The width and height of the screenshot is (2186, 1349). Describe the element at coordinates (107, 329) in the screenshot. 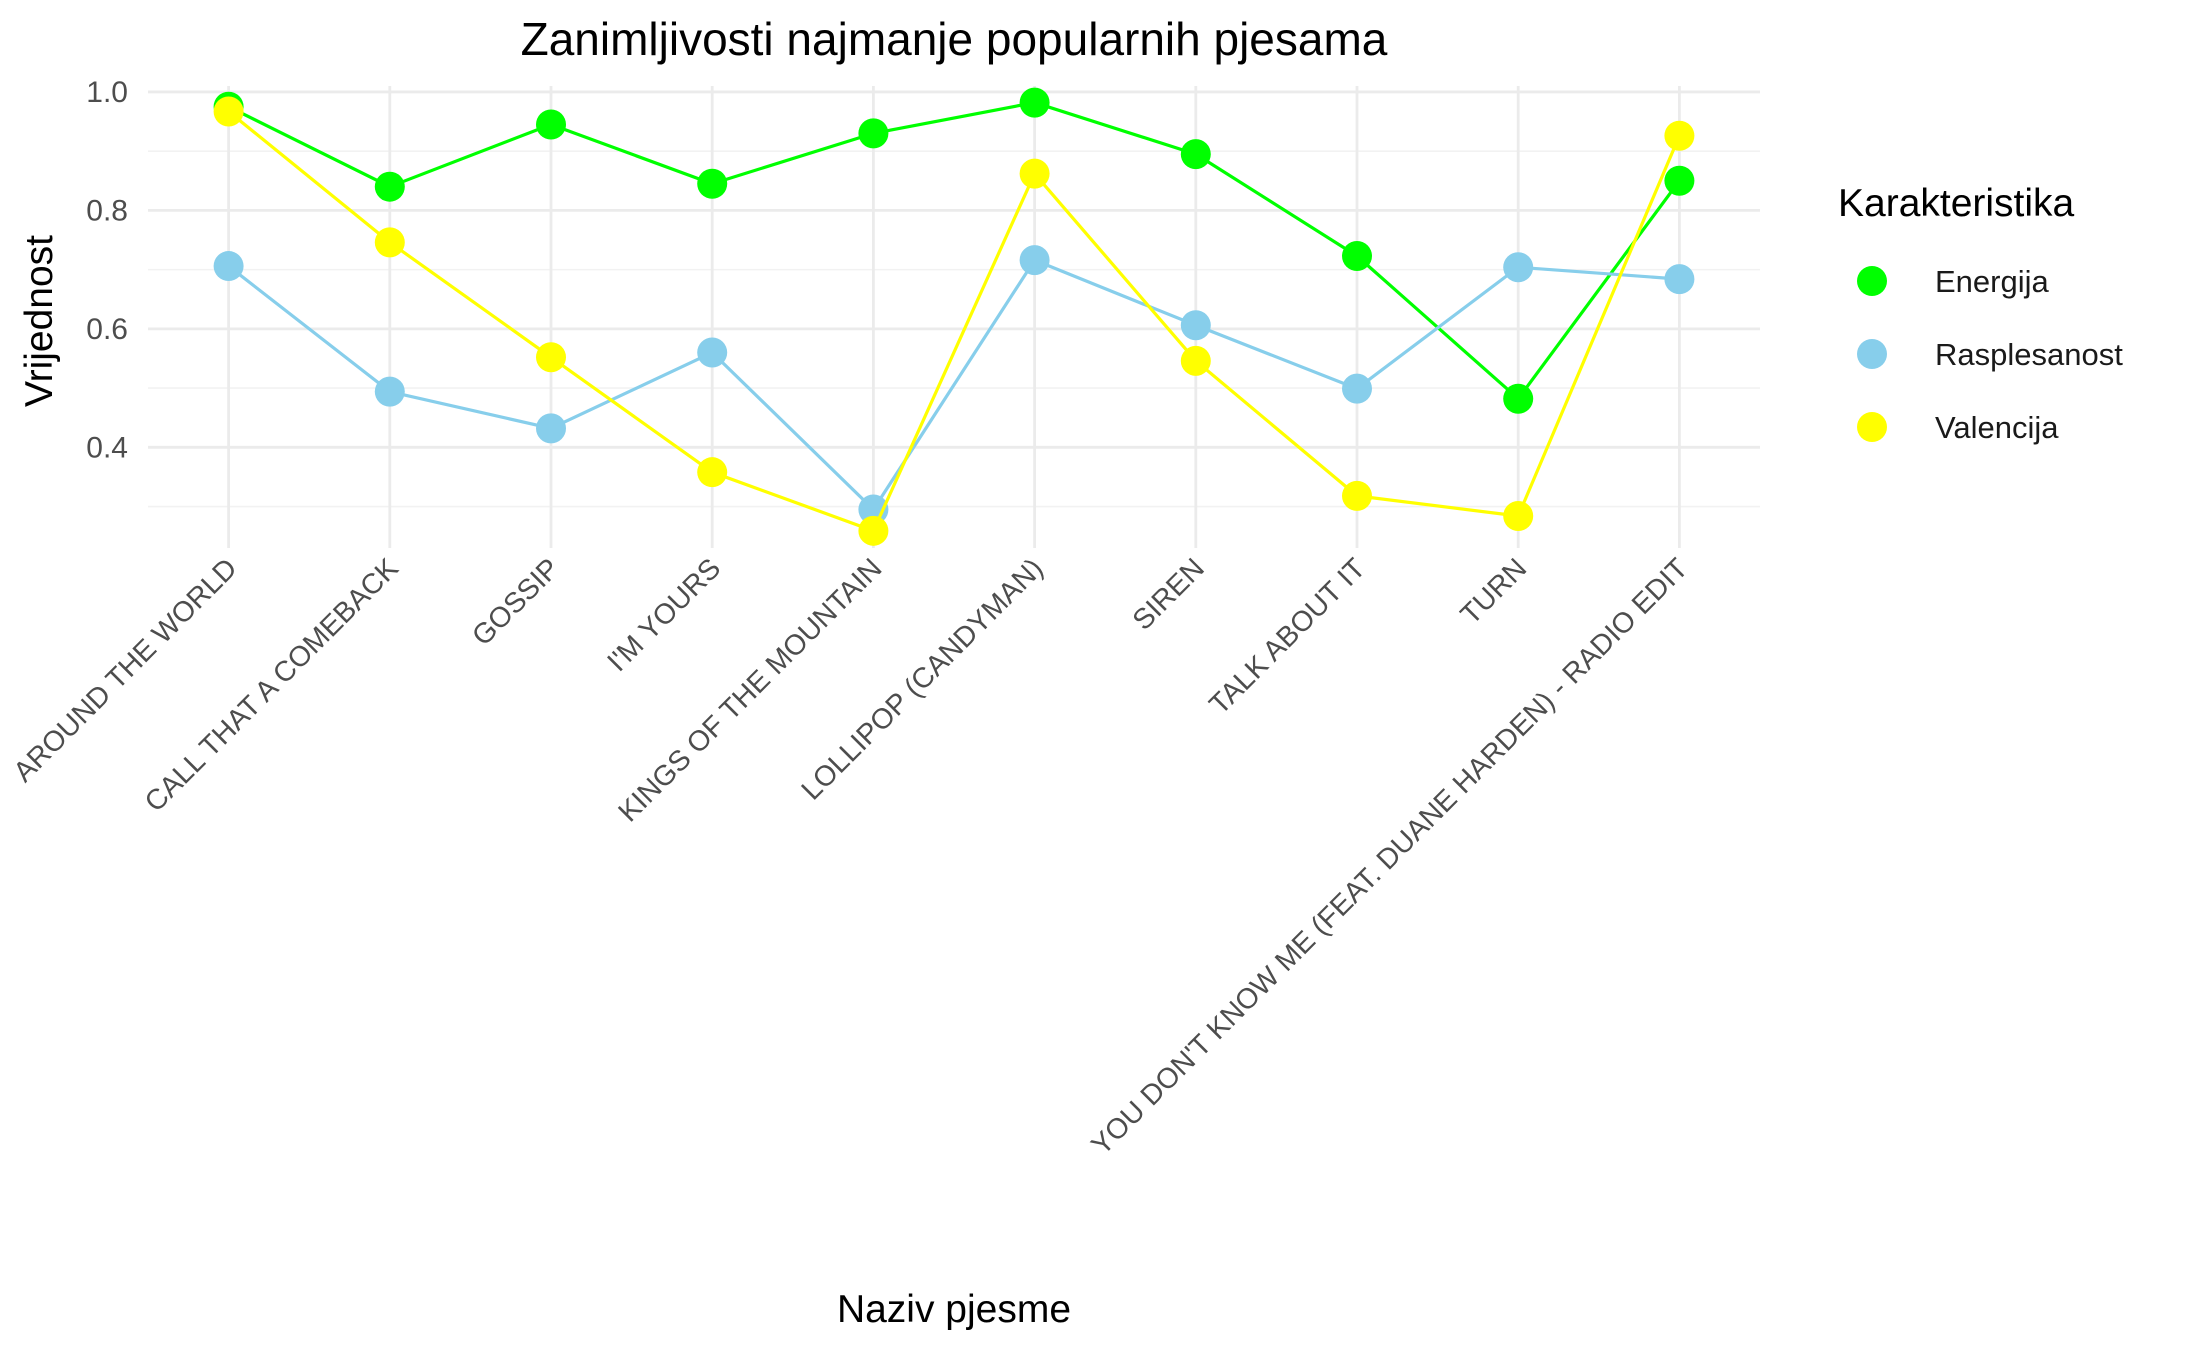

I see `y-tick-label: 0.6` at that location.